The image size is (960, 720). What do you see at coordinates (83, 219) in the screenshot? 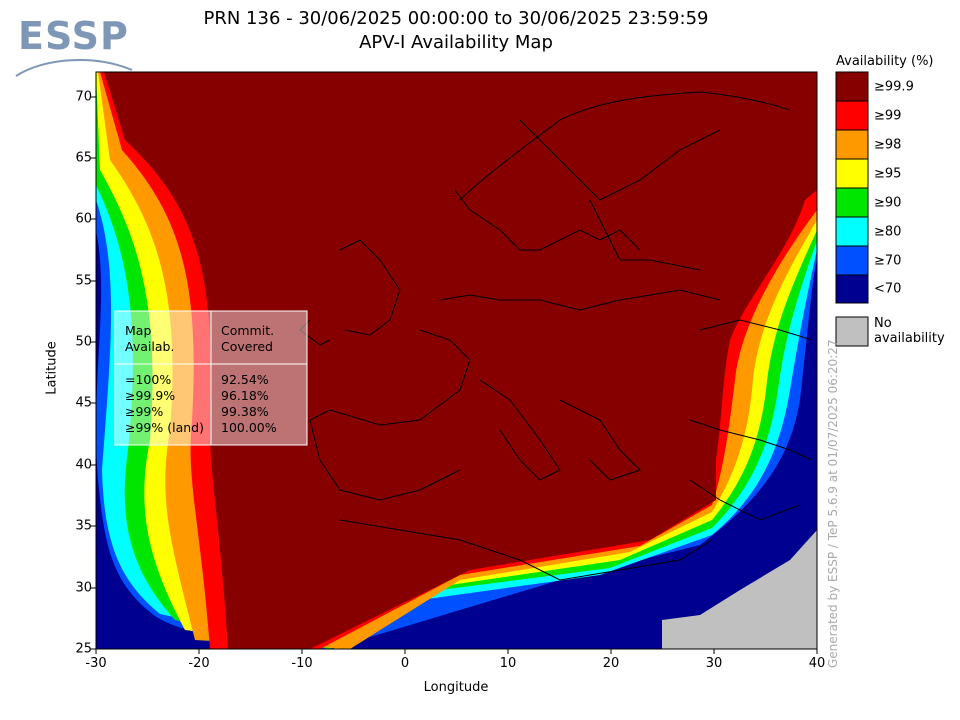
I see `y-tick-label: 60` at bounding box center [83, 219].